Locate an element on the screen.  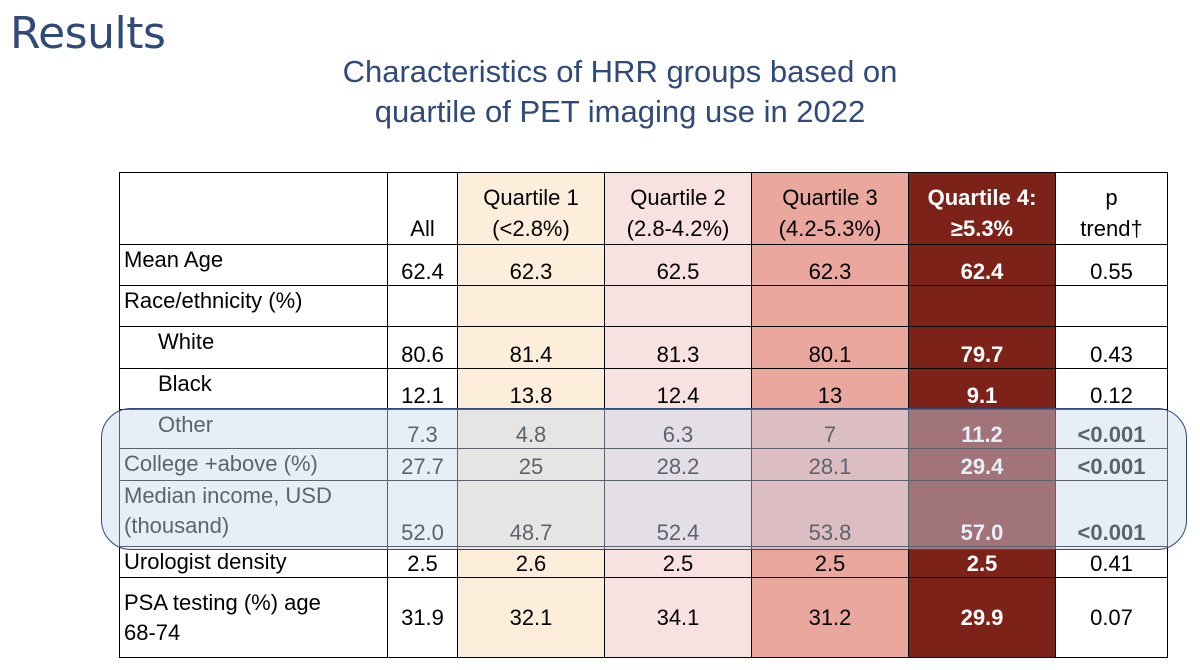
cell-q2: 34.1 is located at coordinates (678, 617).